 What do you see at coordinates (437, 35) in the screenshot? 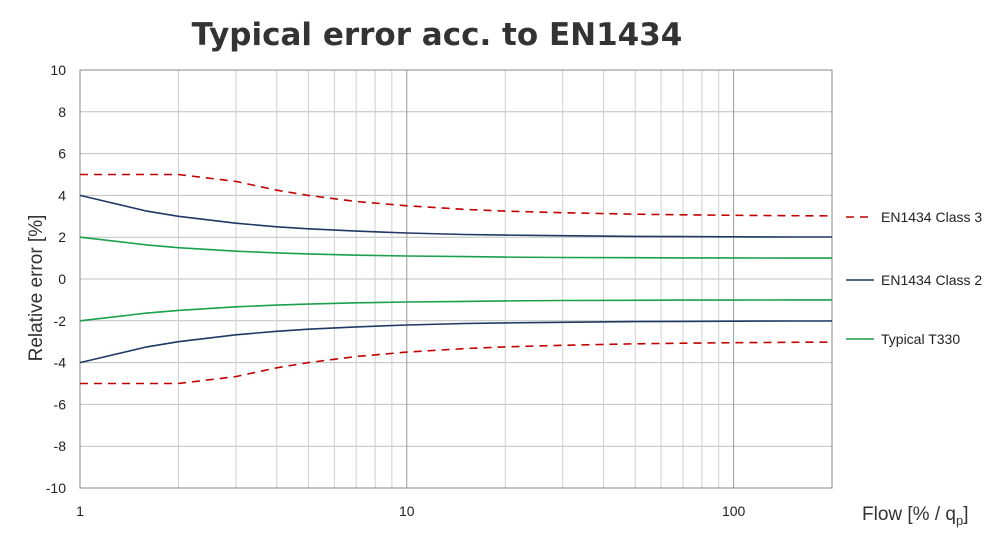
I see `chart-title: Typical error acc. to EN1434` at bounding box center [437, 35].